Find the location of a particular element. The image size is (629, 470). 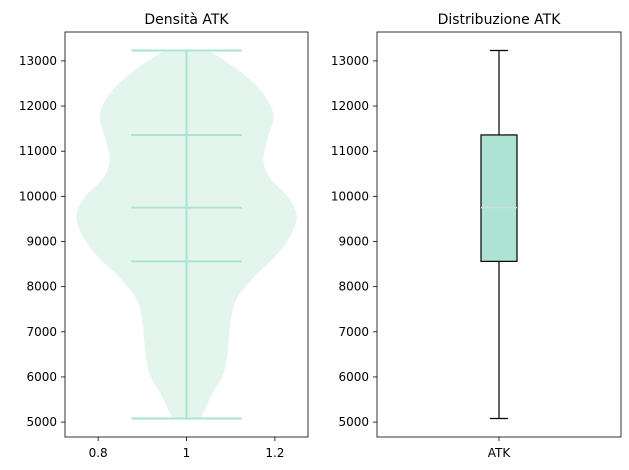

x-tick-label: 1.2 is located at coordinates (274, 453).